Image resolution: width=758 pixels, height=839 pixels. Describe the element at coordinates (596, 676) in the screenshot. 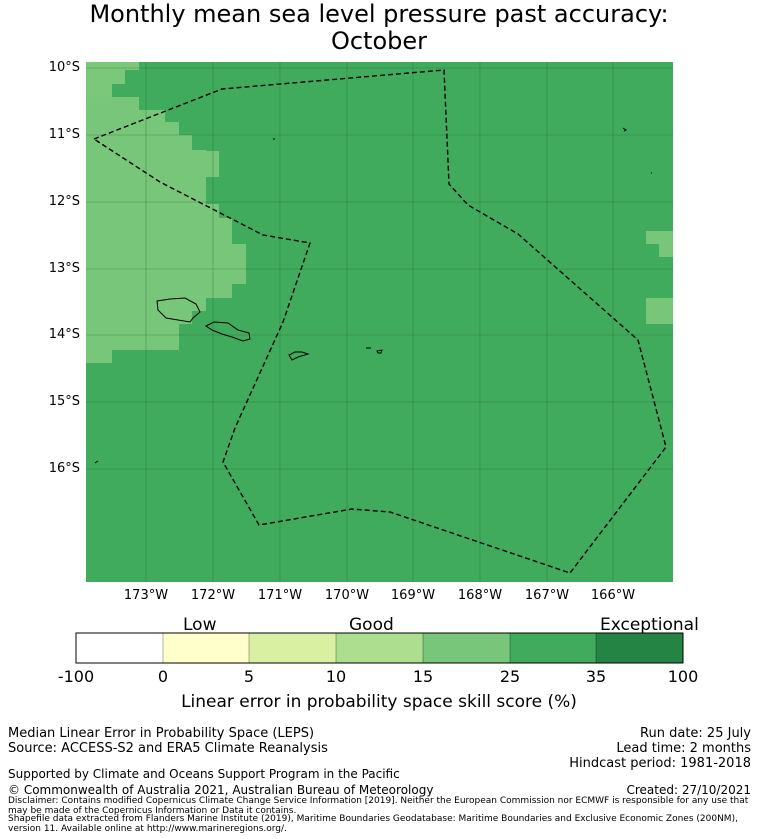

I see `colorbar-tick: 35` at that location.